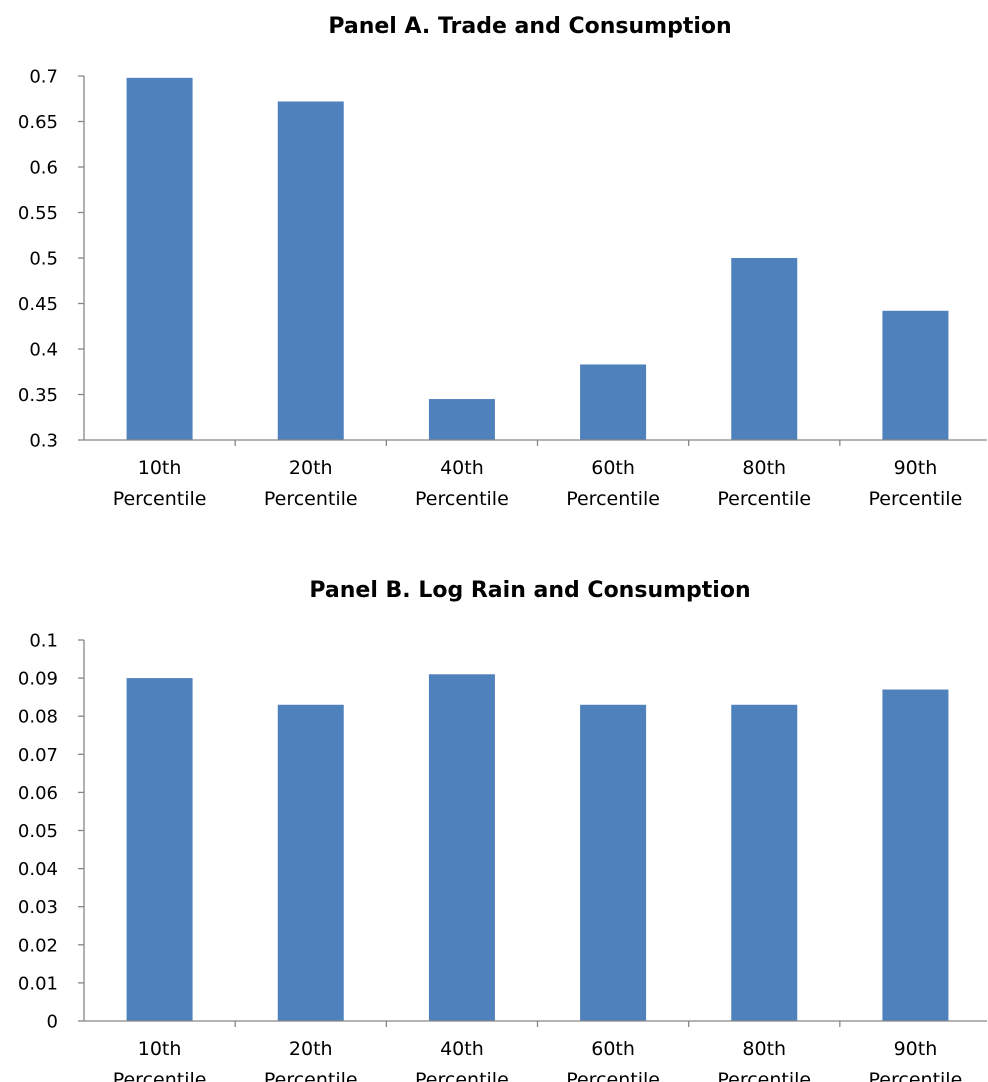 Image resolution: width=988 pixels, height=1082 pixels. Describe the element at coordinates (38, 213) in the screenshot. I see `y-tick-label: 0.55` at that location.